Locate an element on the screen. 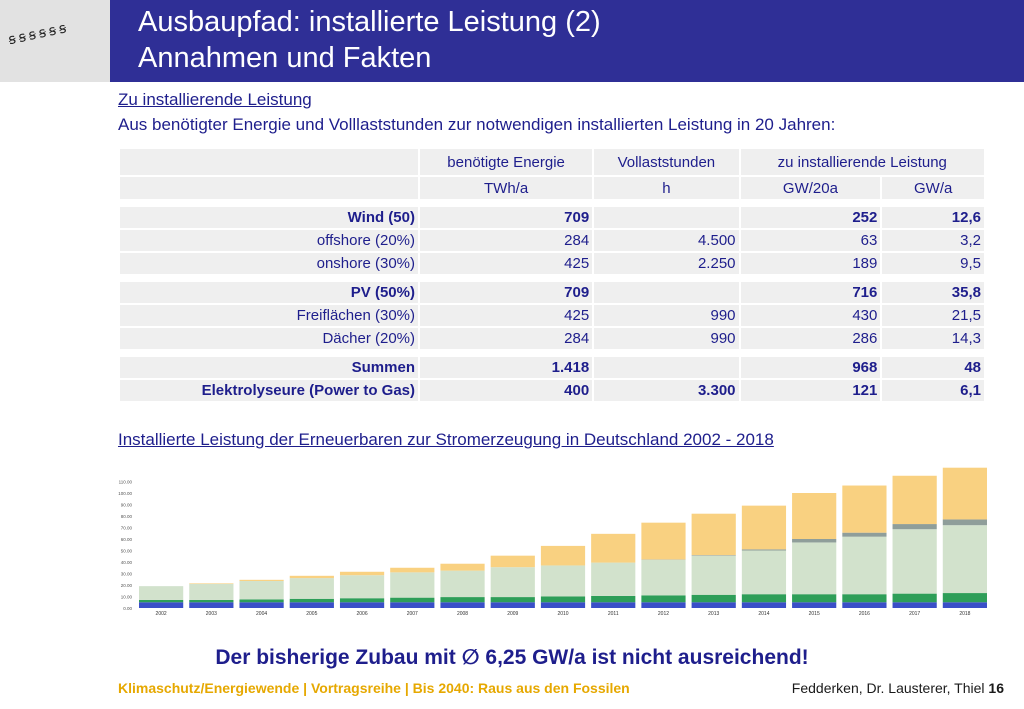 Image resolution: width=1024 pixels, height=709 pixels. row-label: Summen is located at coordinates (269, 367).